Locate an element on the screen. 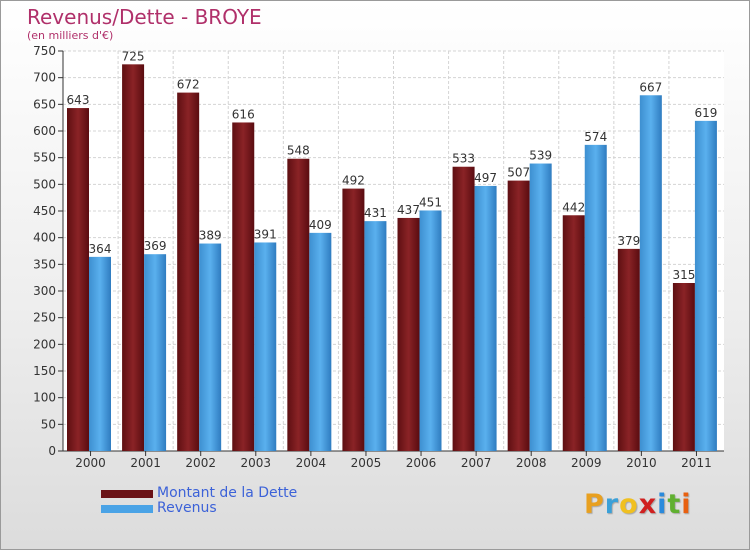  x-tick-label: 2011 is located at coordinates (696, 463).